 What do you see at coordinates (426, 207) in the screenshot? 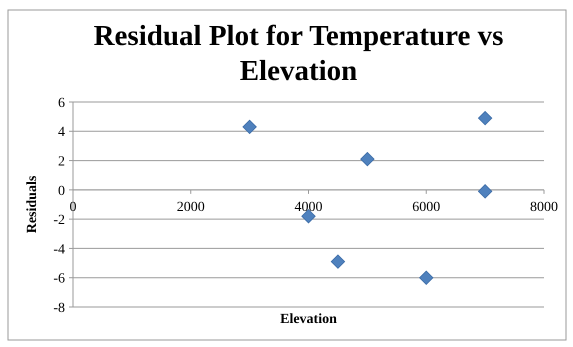
I see `x-tick-label: 6000` at bounding box center [426, 207].